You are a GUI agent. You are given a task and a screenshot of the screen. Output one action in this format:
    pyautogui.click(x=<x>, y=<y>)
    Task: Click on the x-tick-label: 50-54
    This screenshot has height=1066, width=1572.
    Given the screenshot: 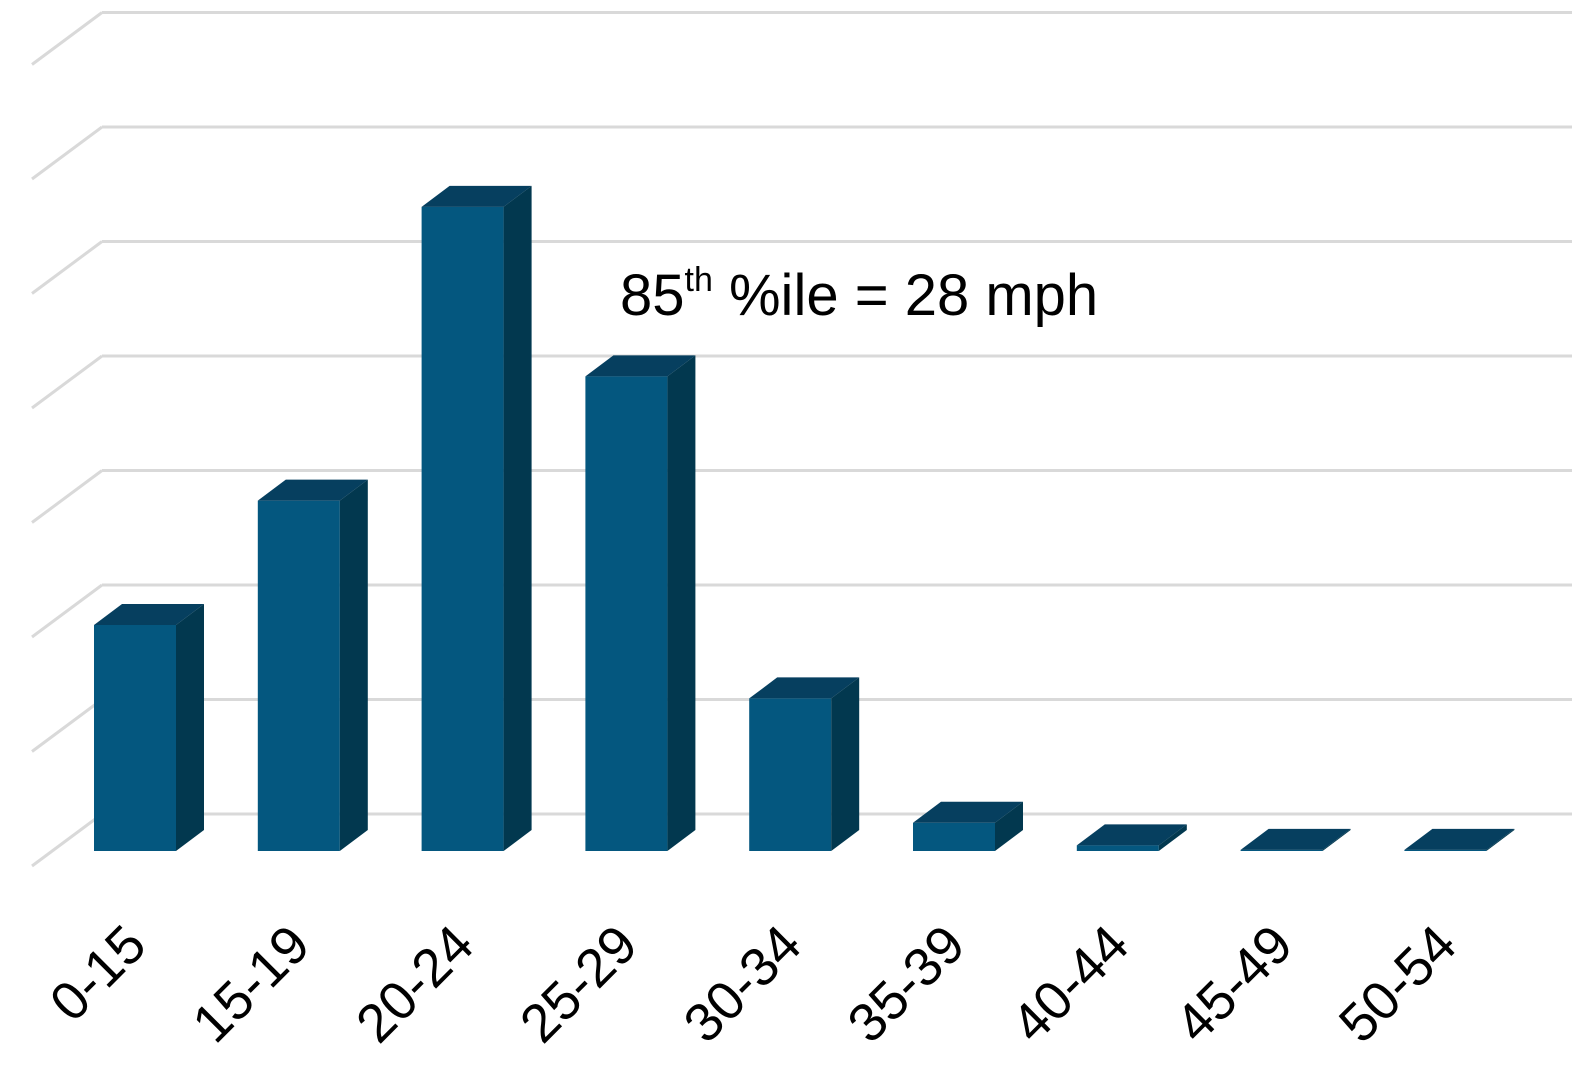 What is the action you would take?
    pyautogui.click(x=1398, y=984)
    